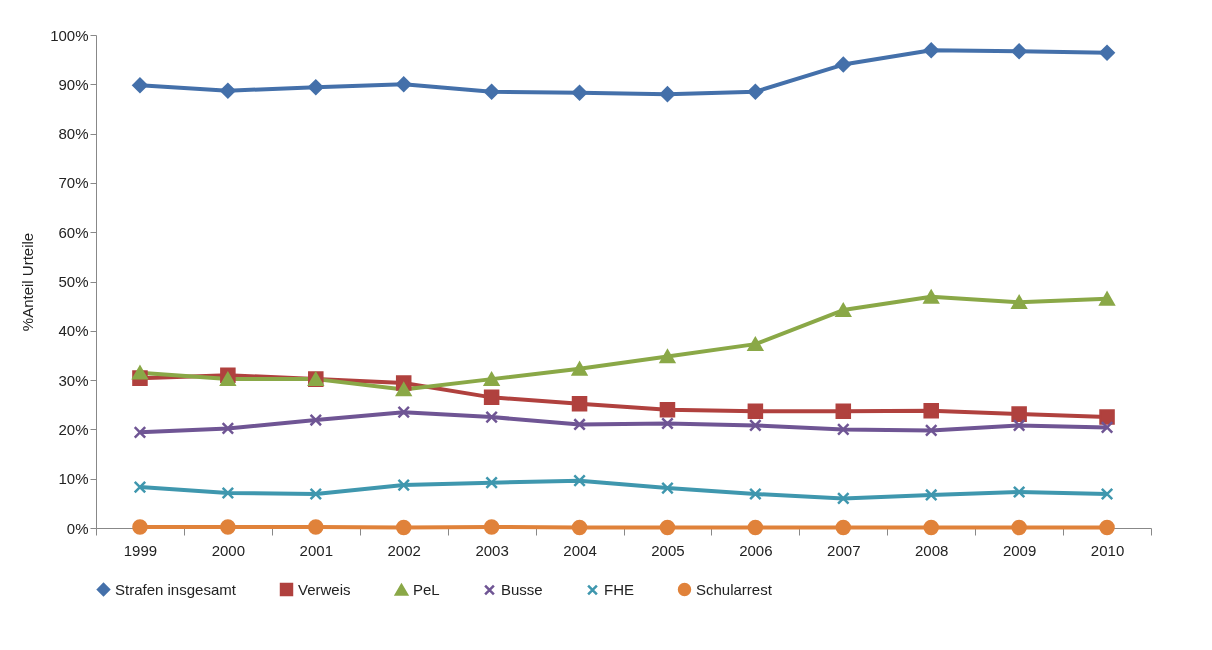 The height and width of the screenshot is (650, 1212). What do you see at coordinates (73, 183) in the screenshot?
I see `y-tick-label: 70%` at bounding box center [73, 183].